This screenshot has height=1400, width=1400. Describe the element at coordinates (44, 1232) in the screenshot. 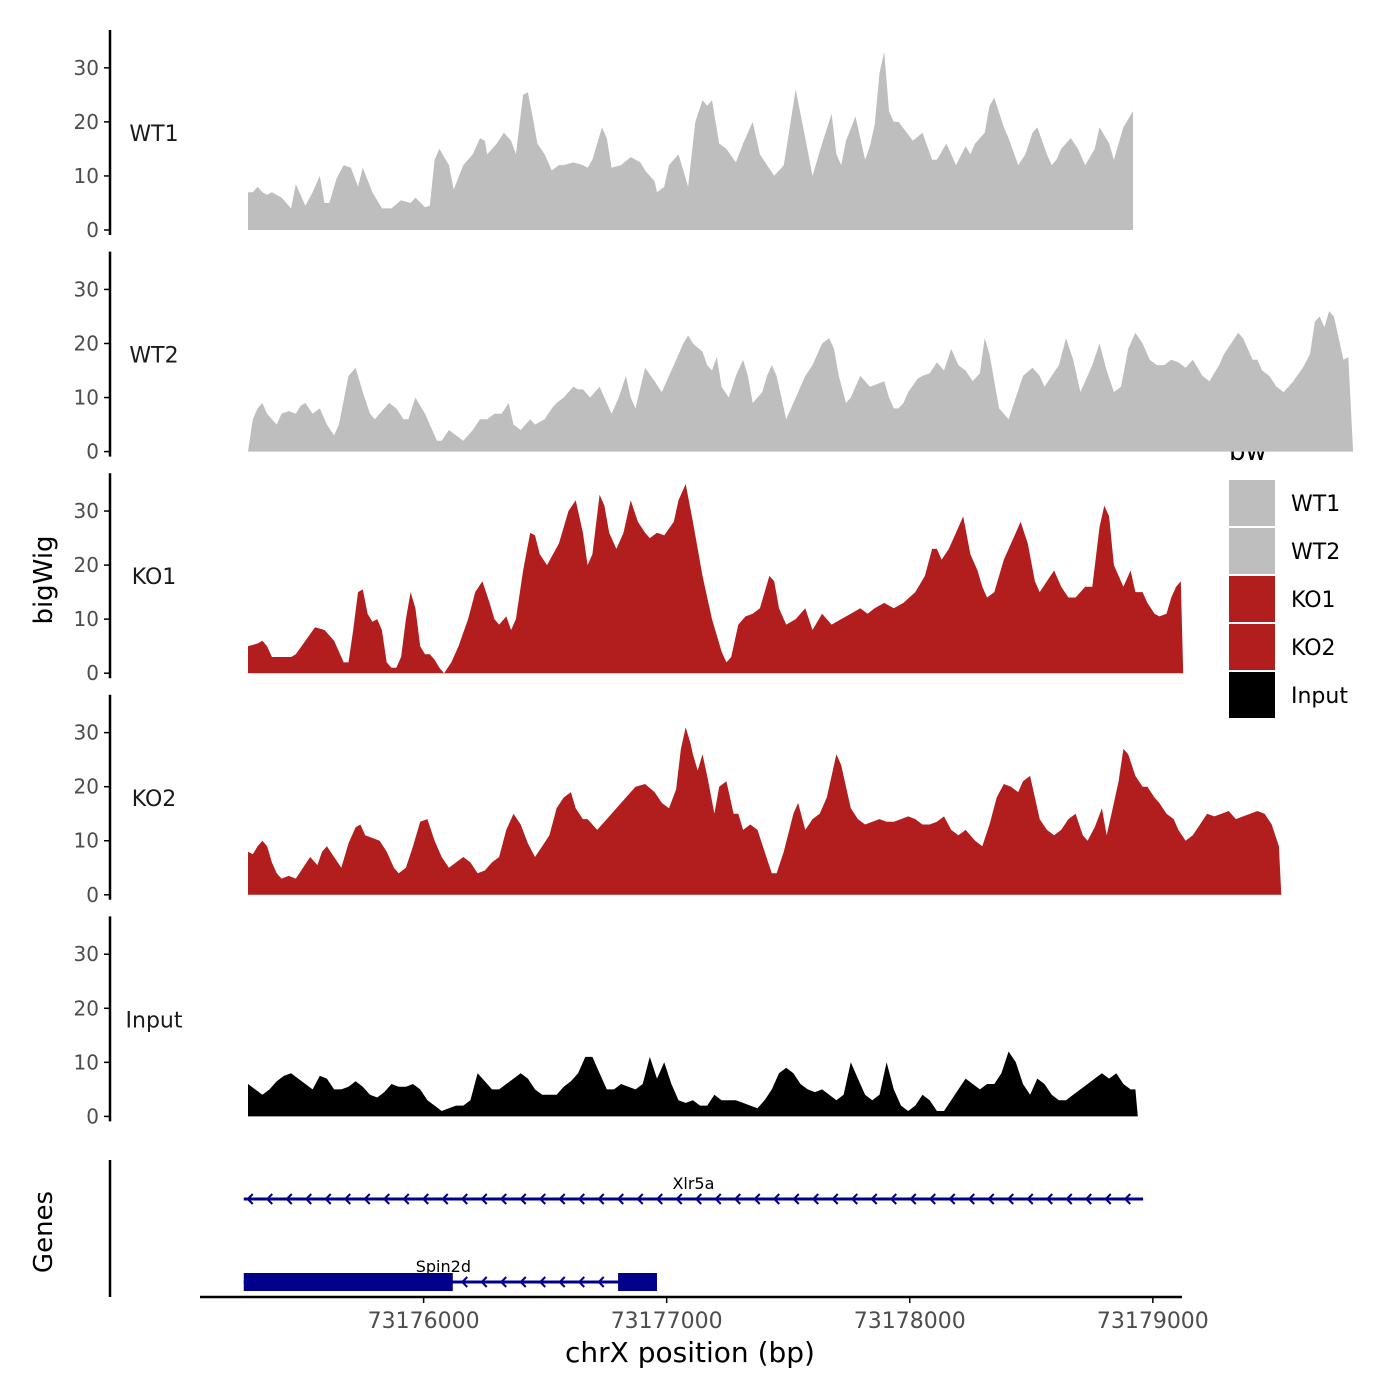

I see `genes-track-title: Genes` at that location.